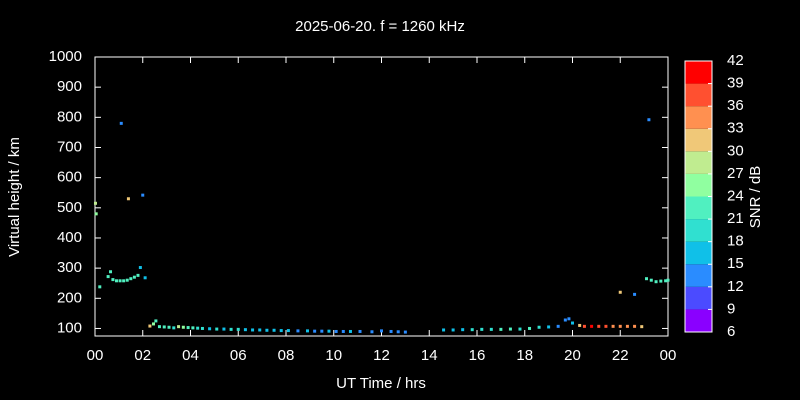  I want to click on y-tick-label: 700, so click(69, 146).